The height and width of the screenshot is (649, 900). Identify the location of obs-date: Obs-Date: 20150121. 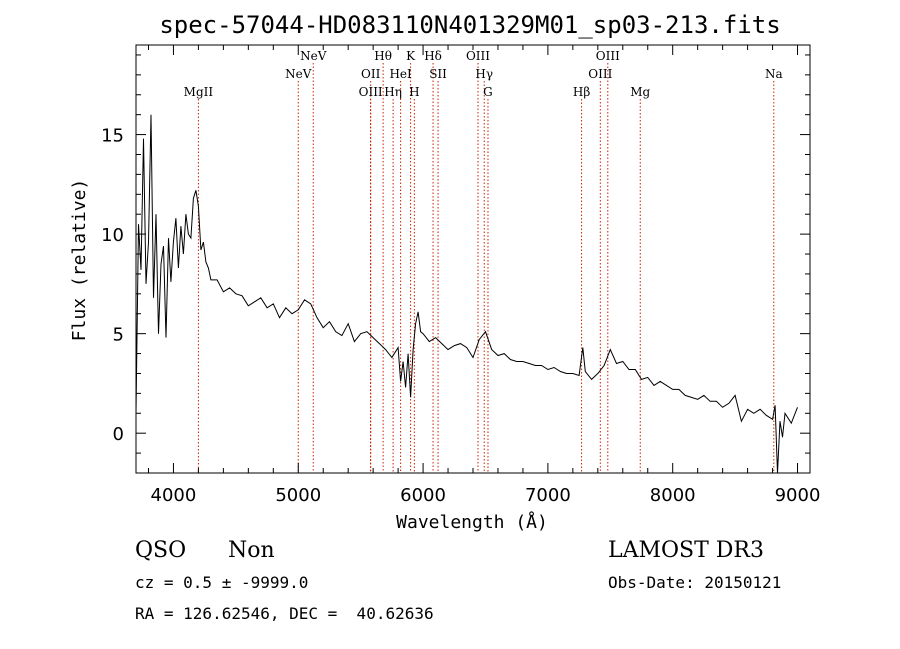
(695, 582).